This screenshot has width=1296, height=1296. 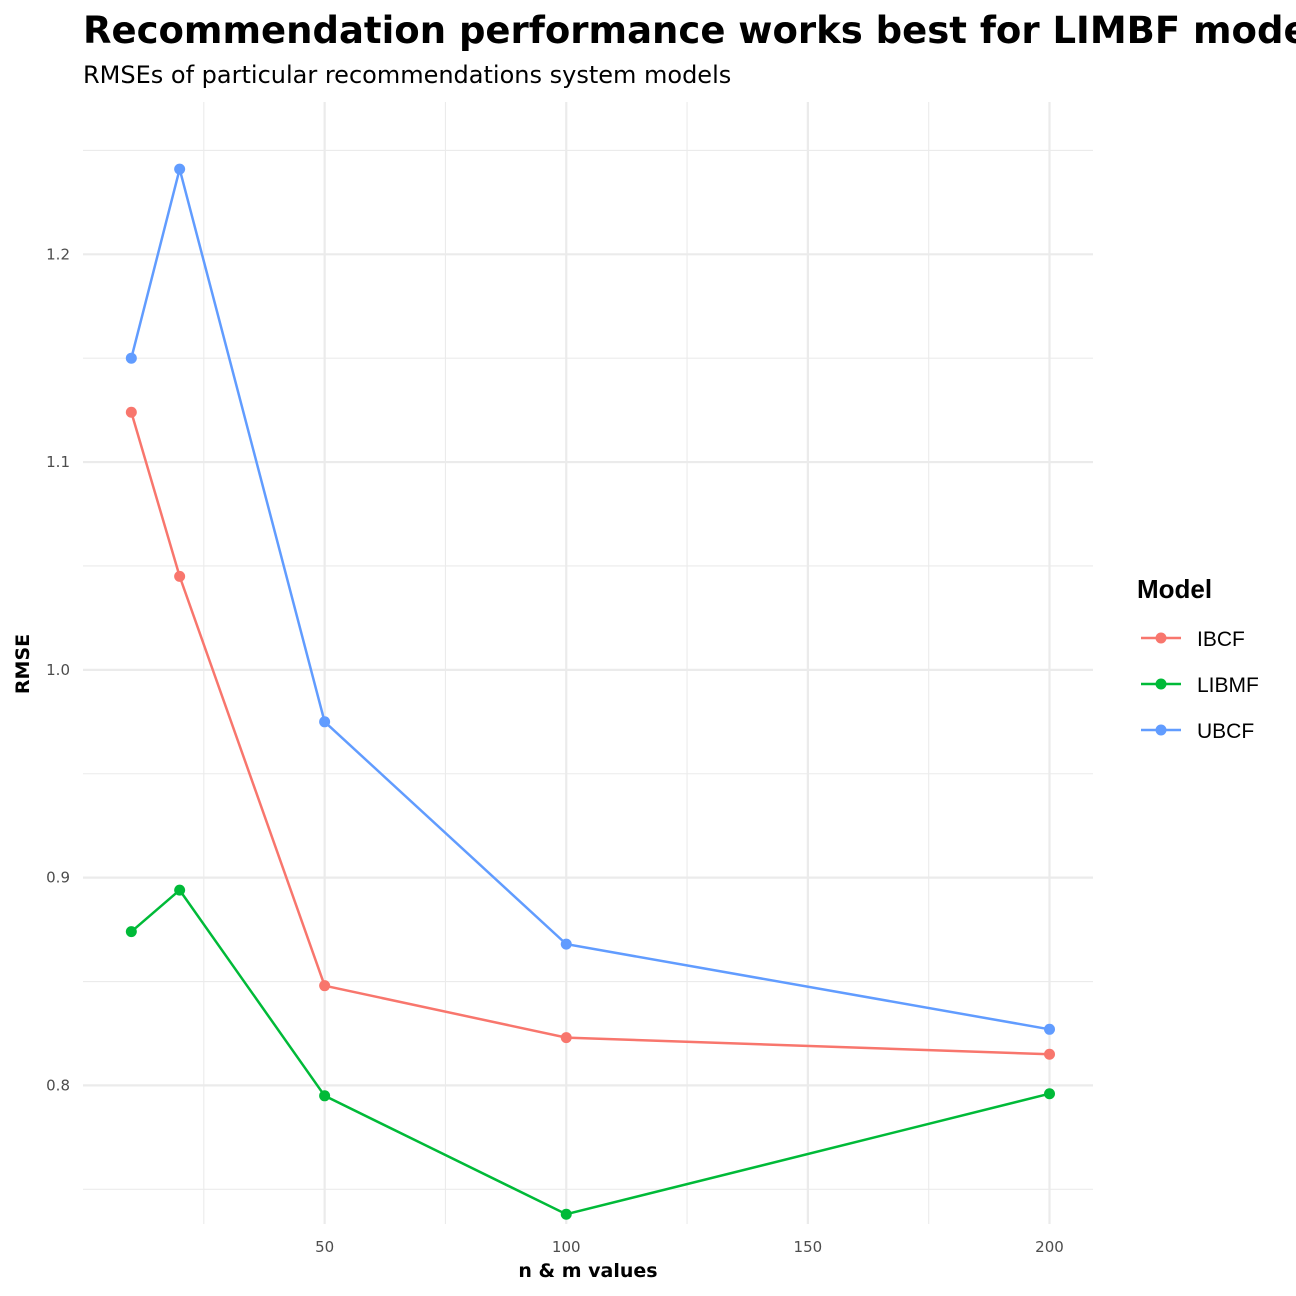 What do you see at coordinates (1228, 685) in the screenshot?
I see `legend-label: LIBMF` at bounding box center [1228, 685].